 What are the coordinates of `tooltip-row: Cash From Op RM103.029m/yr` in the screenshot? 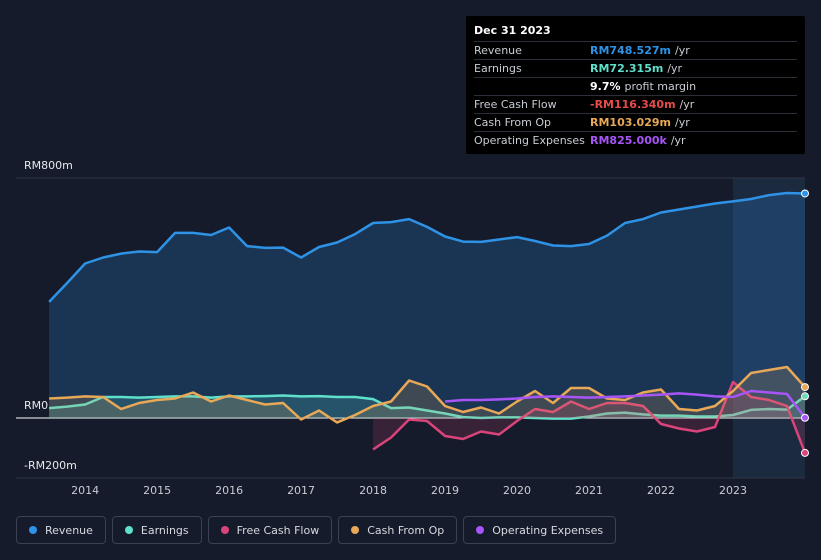 It's located at (635, 122).